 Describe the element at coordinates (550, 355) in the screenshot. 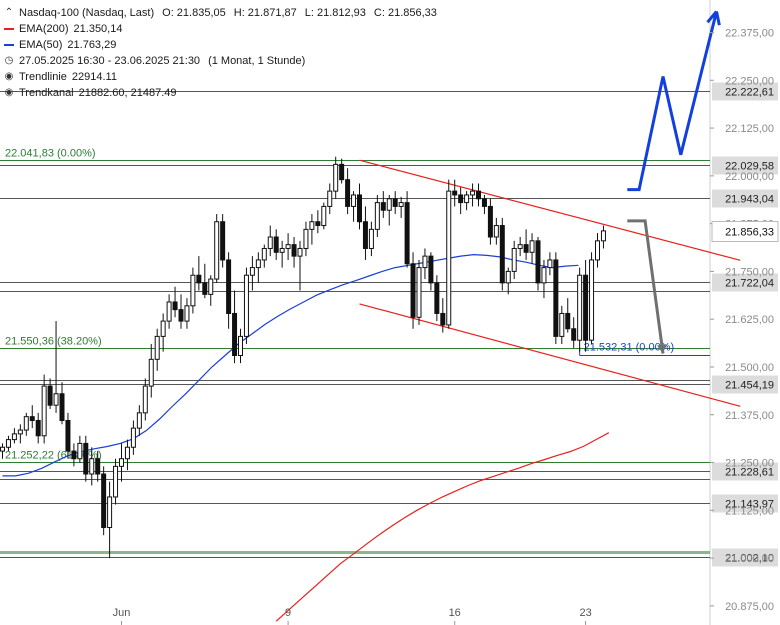

I see `trend-channel-lower` at that location.